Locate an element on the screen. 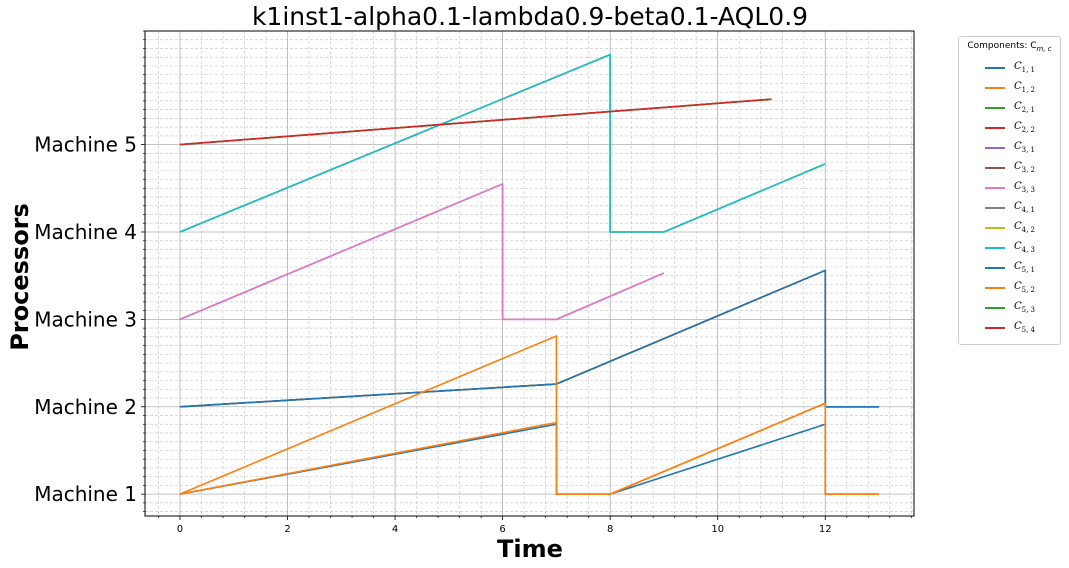 This screenshot has height=568, width=1069. legend-item: C3, 3 is located at coordinates (1009, 188).